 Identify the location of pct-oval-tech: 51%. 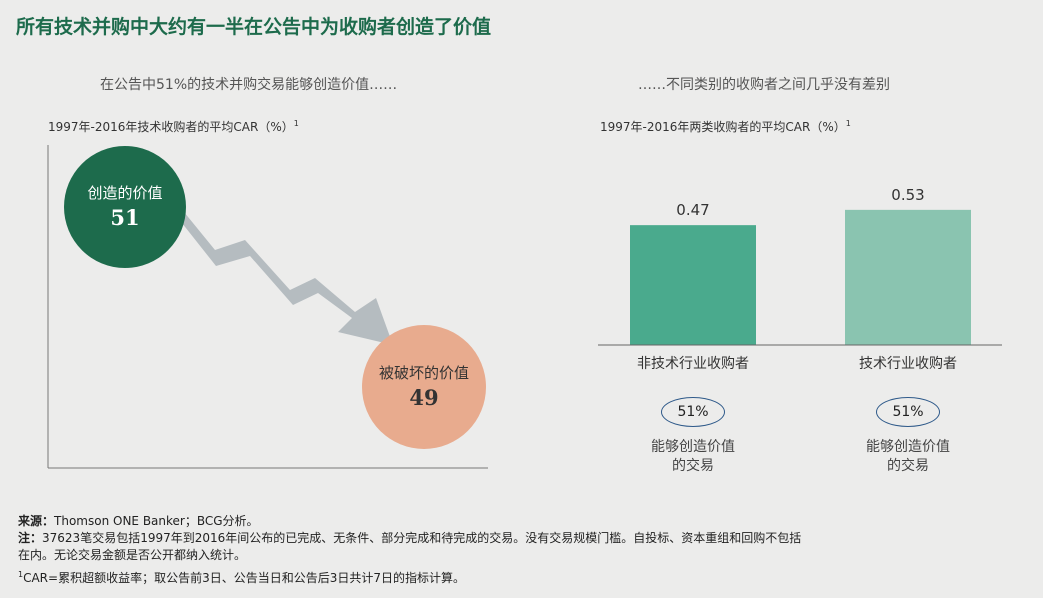
(908, 412).